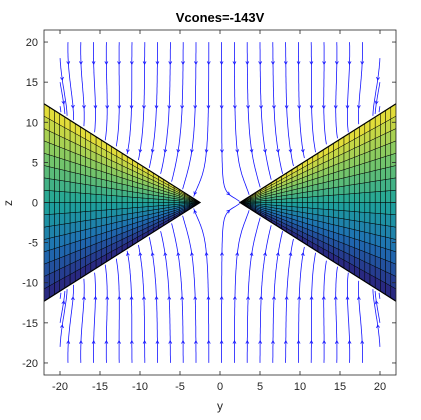 This screenshot has width=421, height=420. What do you see at coordinates (32, 123) in the screenshot?
I see `y-tick-label: 10` at bounding box center [32, 123].